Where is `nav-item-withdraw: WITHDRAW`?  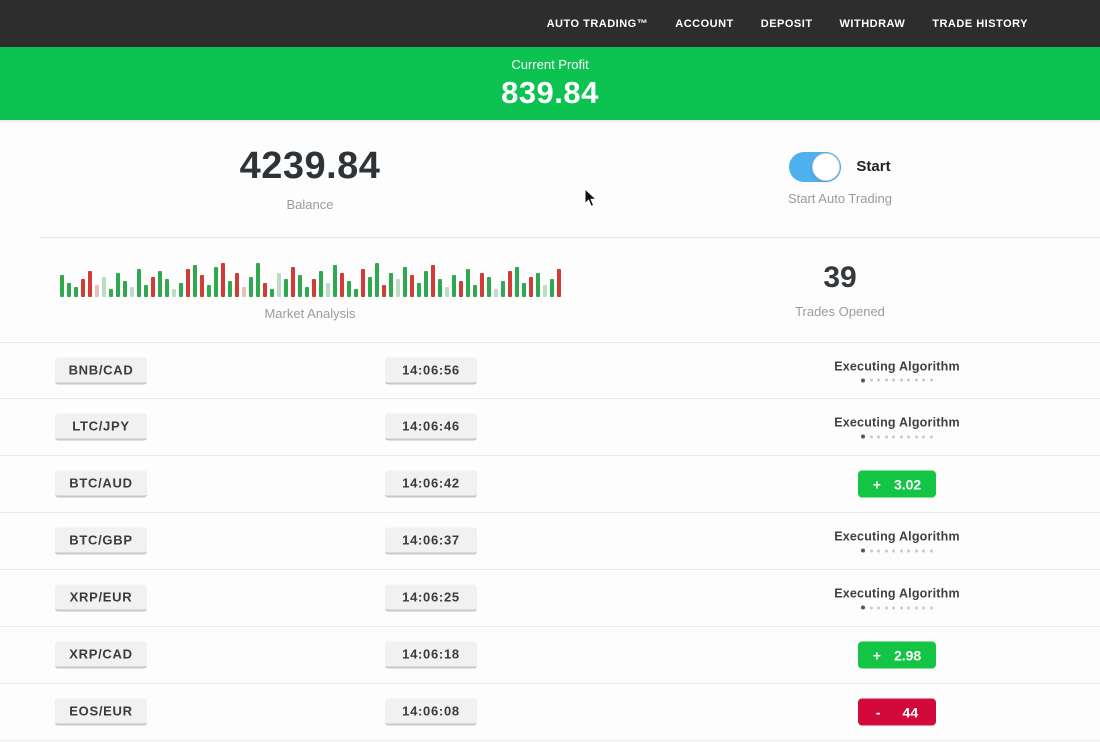
nav-item-withdraw: WITHDRAW is located at coordinates (872, 23).